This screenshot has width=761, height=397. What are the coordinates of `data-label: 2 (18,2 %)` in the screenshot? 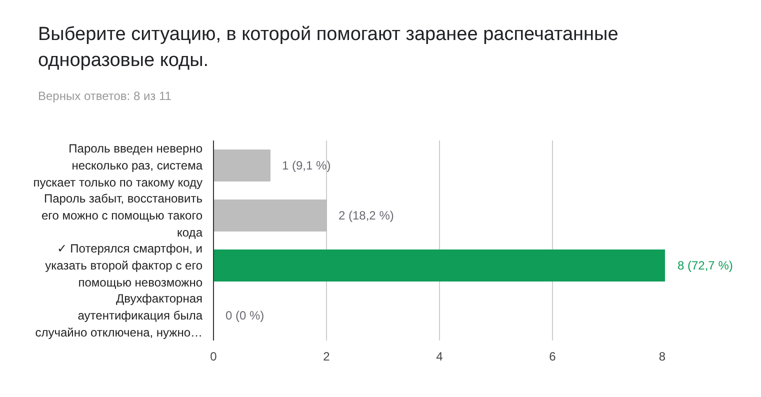 It's located at (366, 215).